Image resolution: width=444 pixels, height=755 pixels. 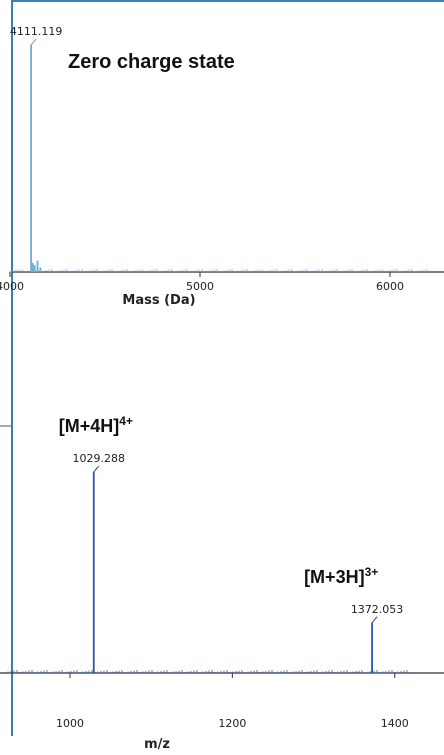 I want to click on x-tick-label: 5000, so click(x=200, y=286).